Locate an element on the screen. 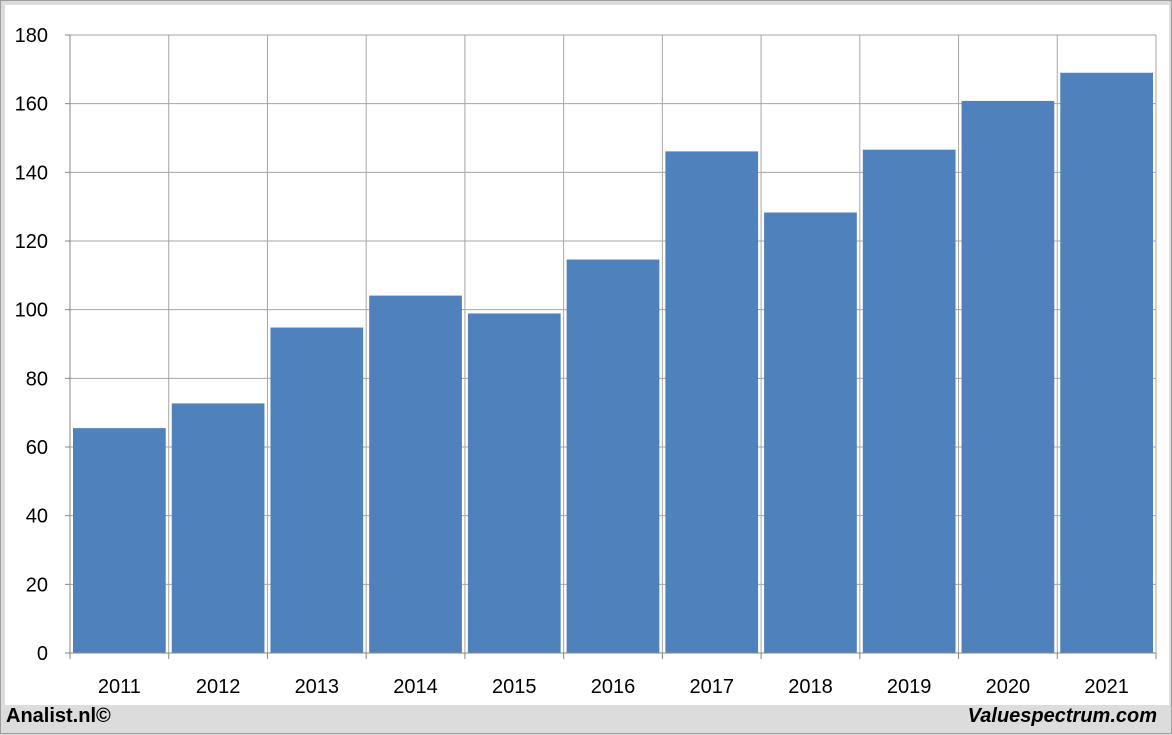  y-tick-label: 20 is located at coordinates (37, 585).